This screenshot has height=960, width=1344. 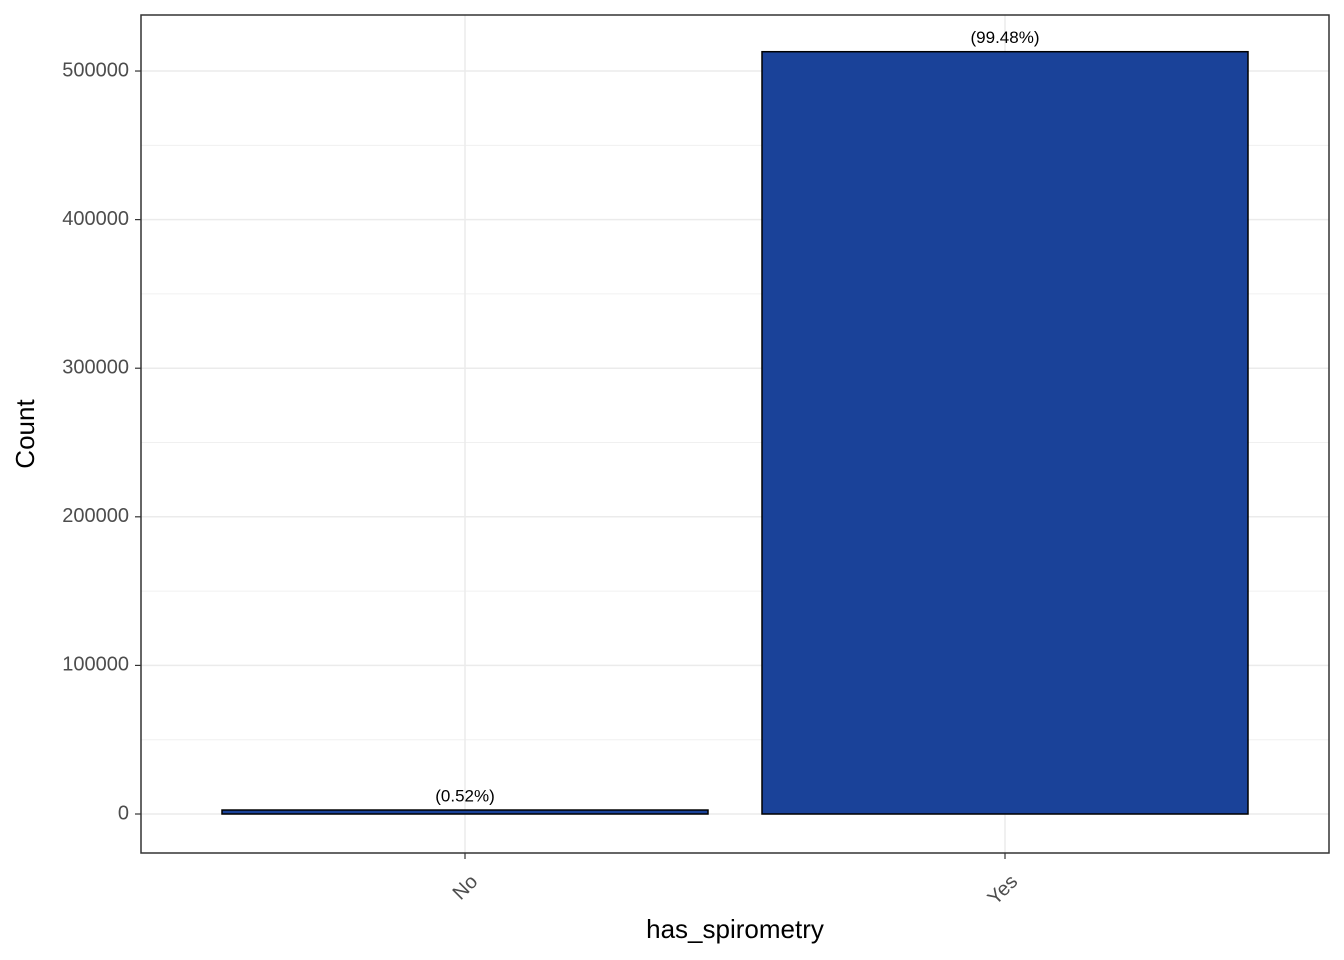 I want to click on x-tick-label: No, so click(x=466, y=888).